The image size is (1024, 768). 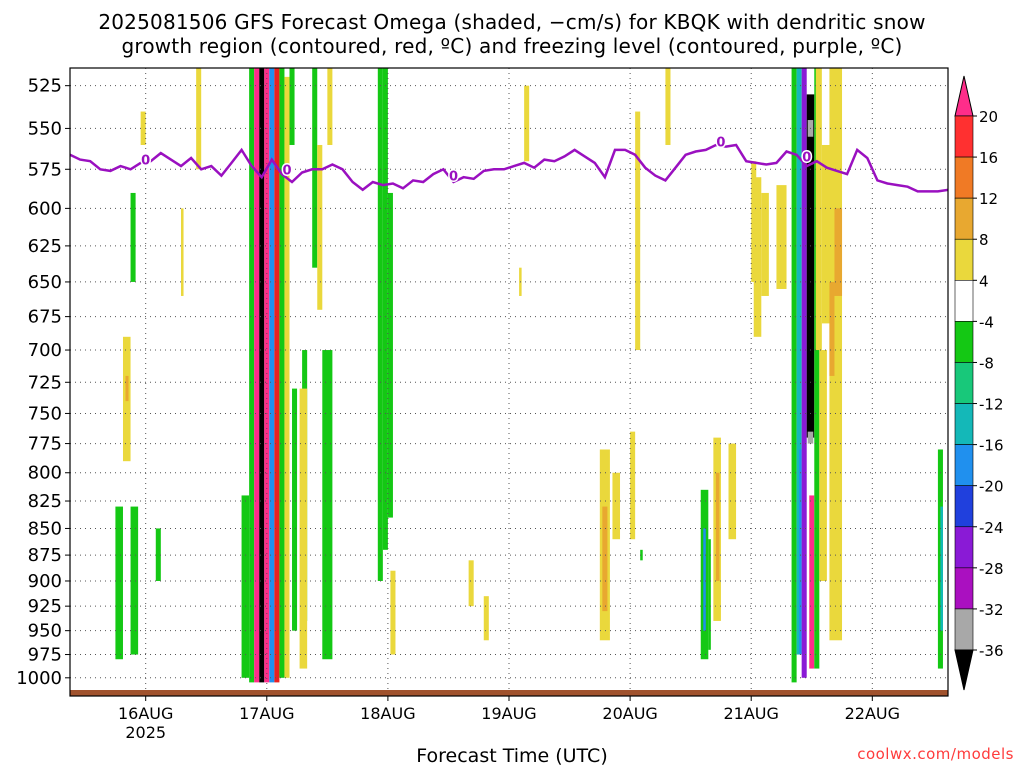 I want to click on freezing-level-contour, so click(x=509, y=168).